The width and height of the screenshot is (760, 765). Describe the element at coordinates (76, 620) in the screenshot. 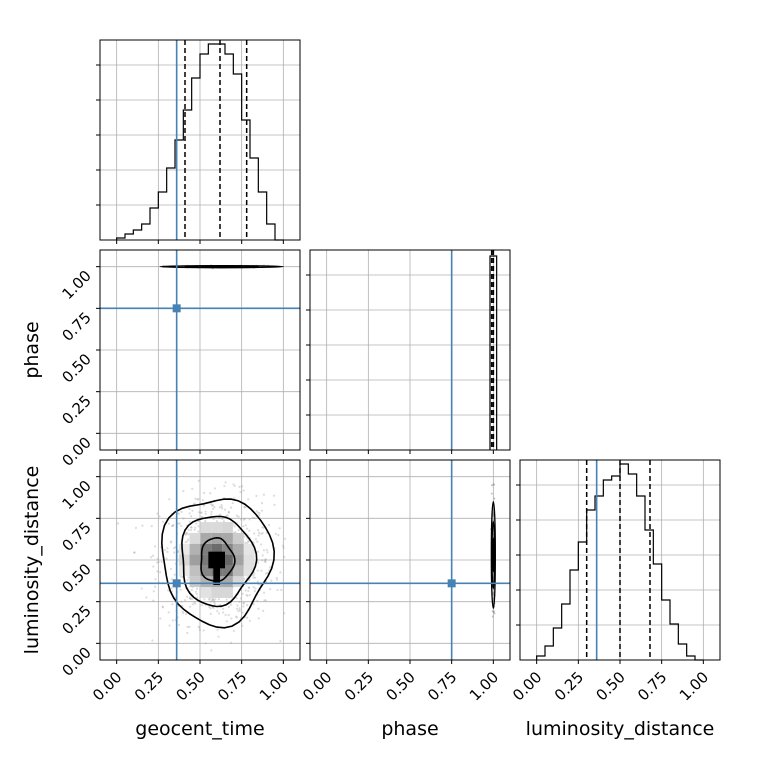

I see `y-tick-label: 0.25` at that location.